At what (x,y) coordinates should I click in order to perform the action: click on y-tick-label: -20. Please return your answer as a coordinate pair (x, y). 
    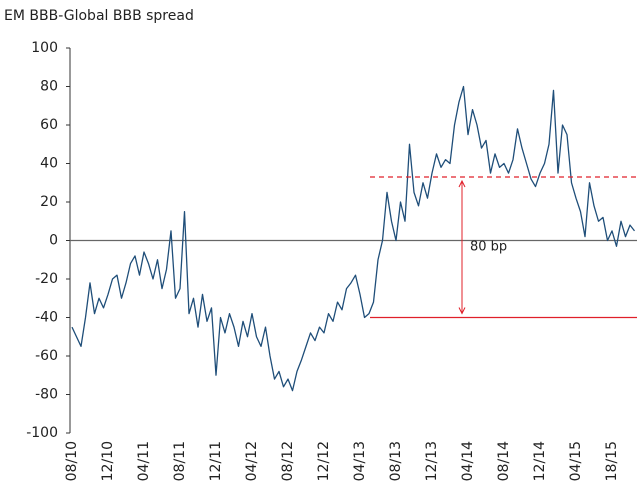
    Looking at the image, I should click on (46, 279).